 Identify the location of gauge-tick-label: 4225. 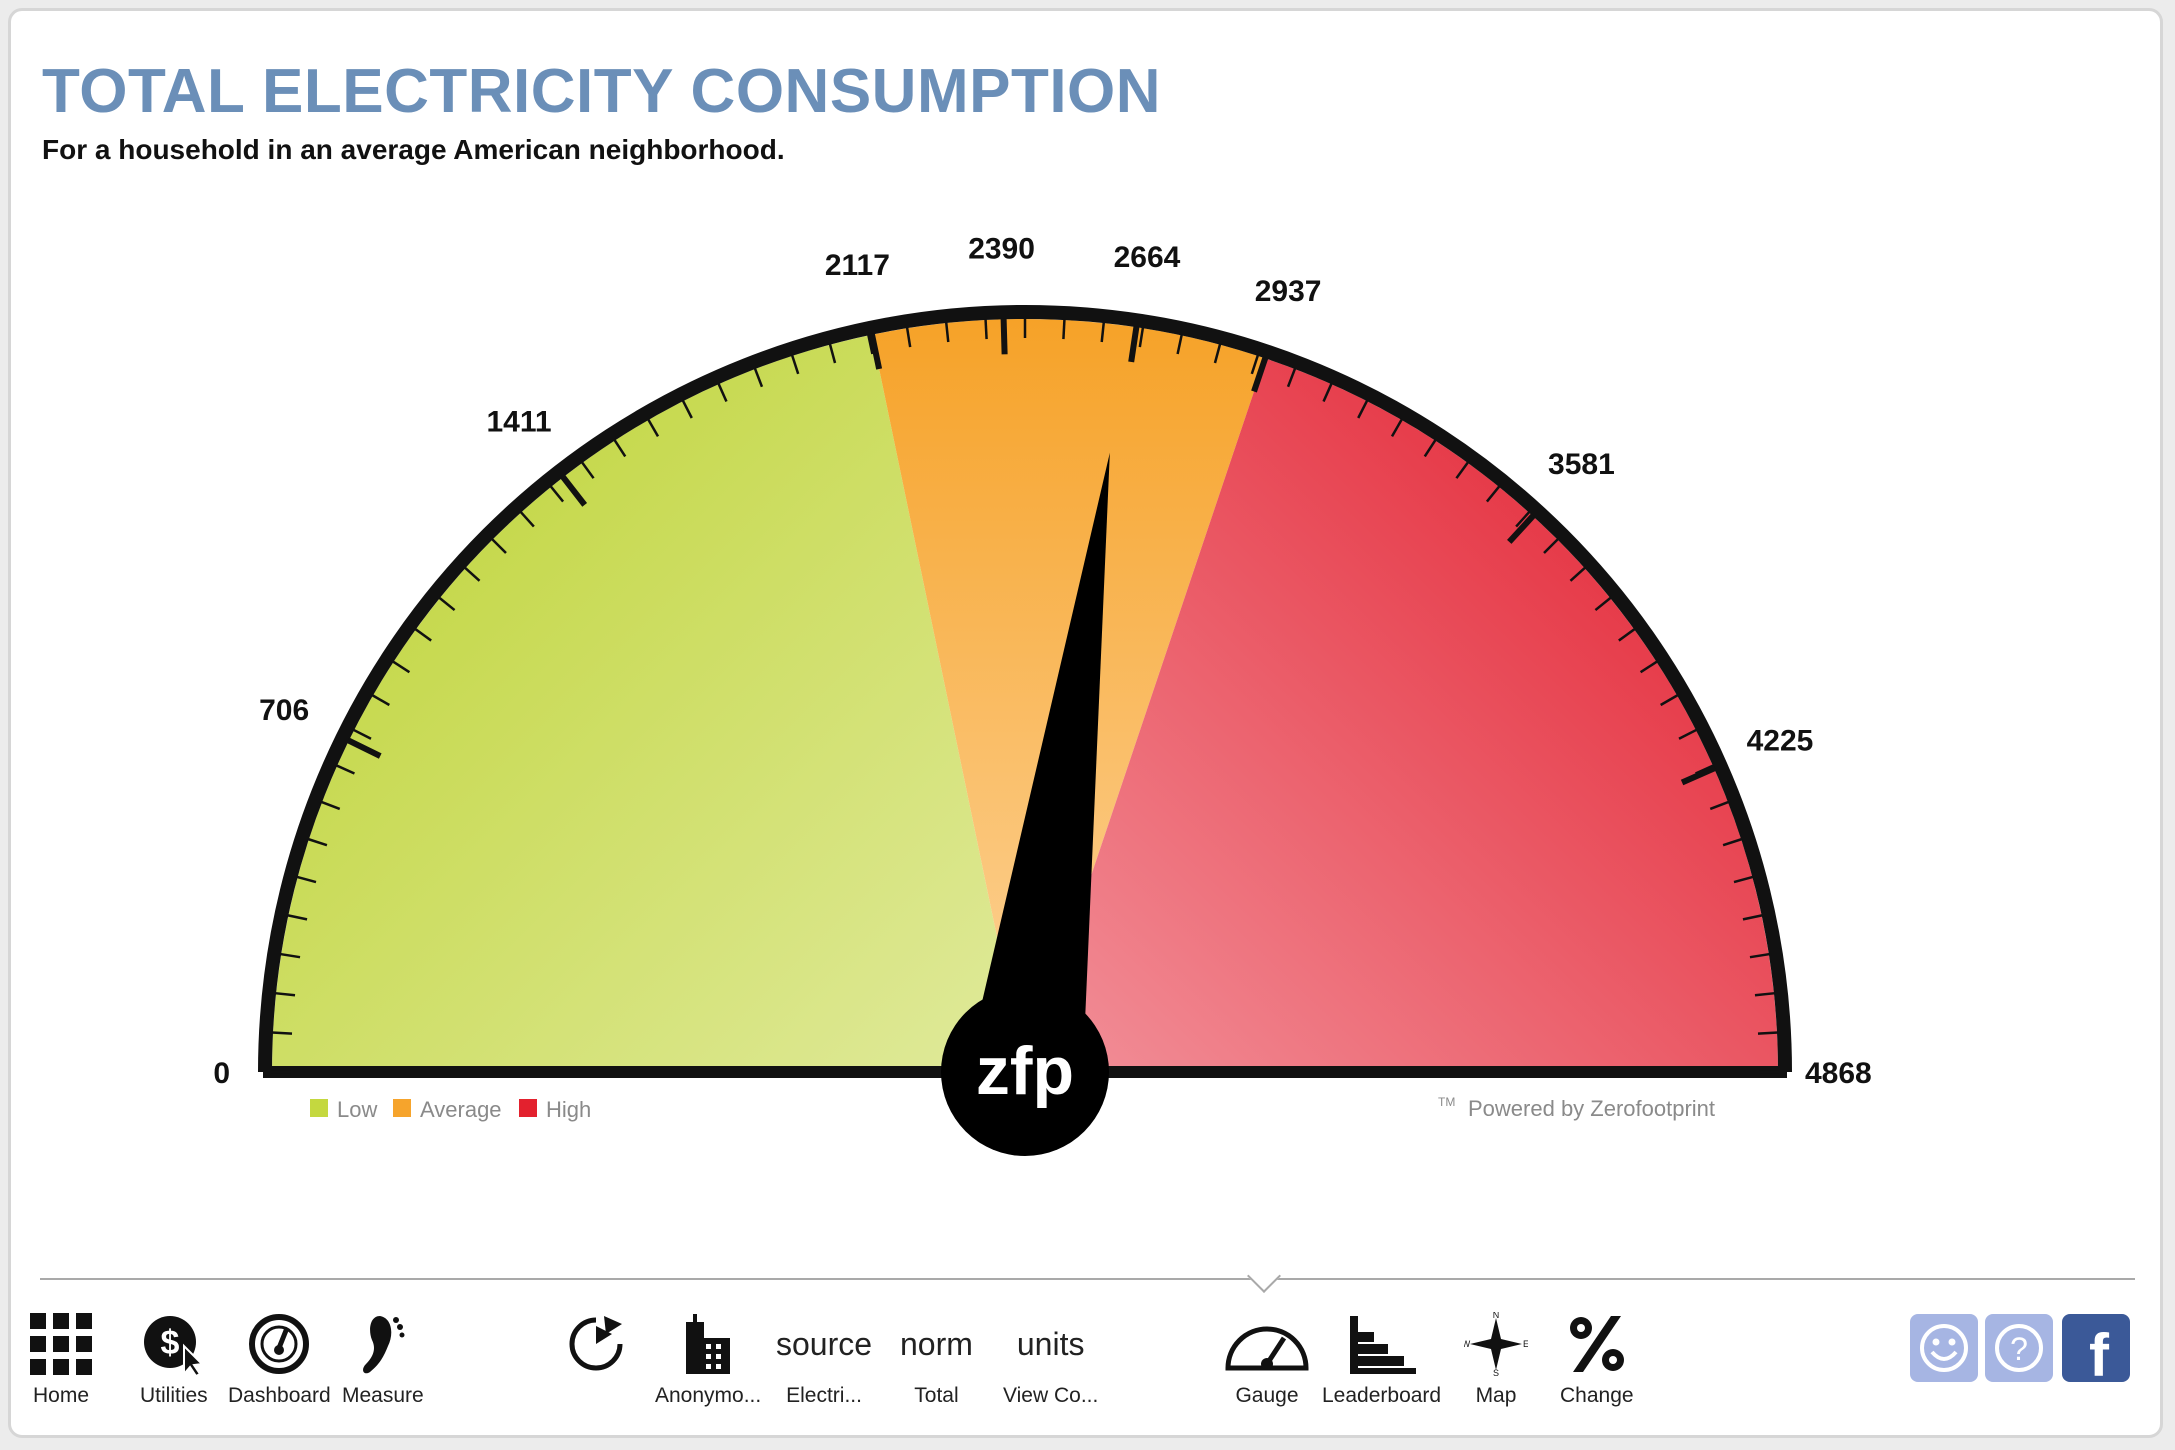
(1780, 740).